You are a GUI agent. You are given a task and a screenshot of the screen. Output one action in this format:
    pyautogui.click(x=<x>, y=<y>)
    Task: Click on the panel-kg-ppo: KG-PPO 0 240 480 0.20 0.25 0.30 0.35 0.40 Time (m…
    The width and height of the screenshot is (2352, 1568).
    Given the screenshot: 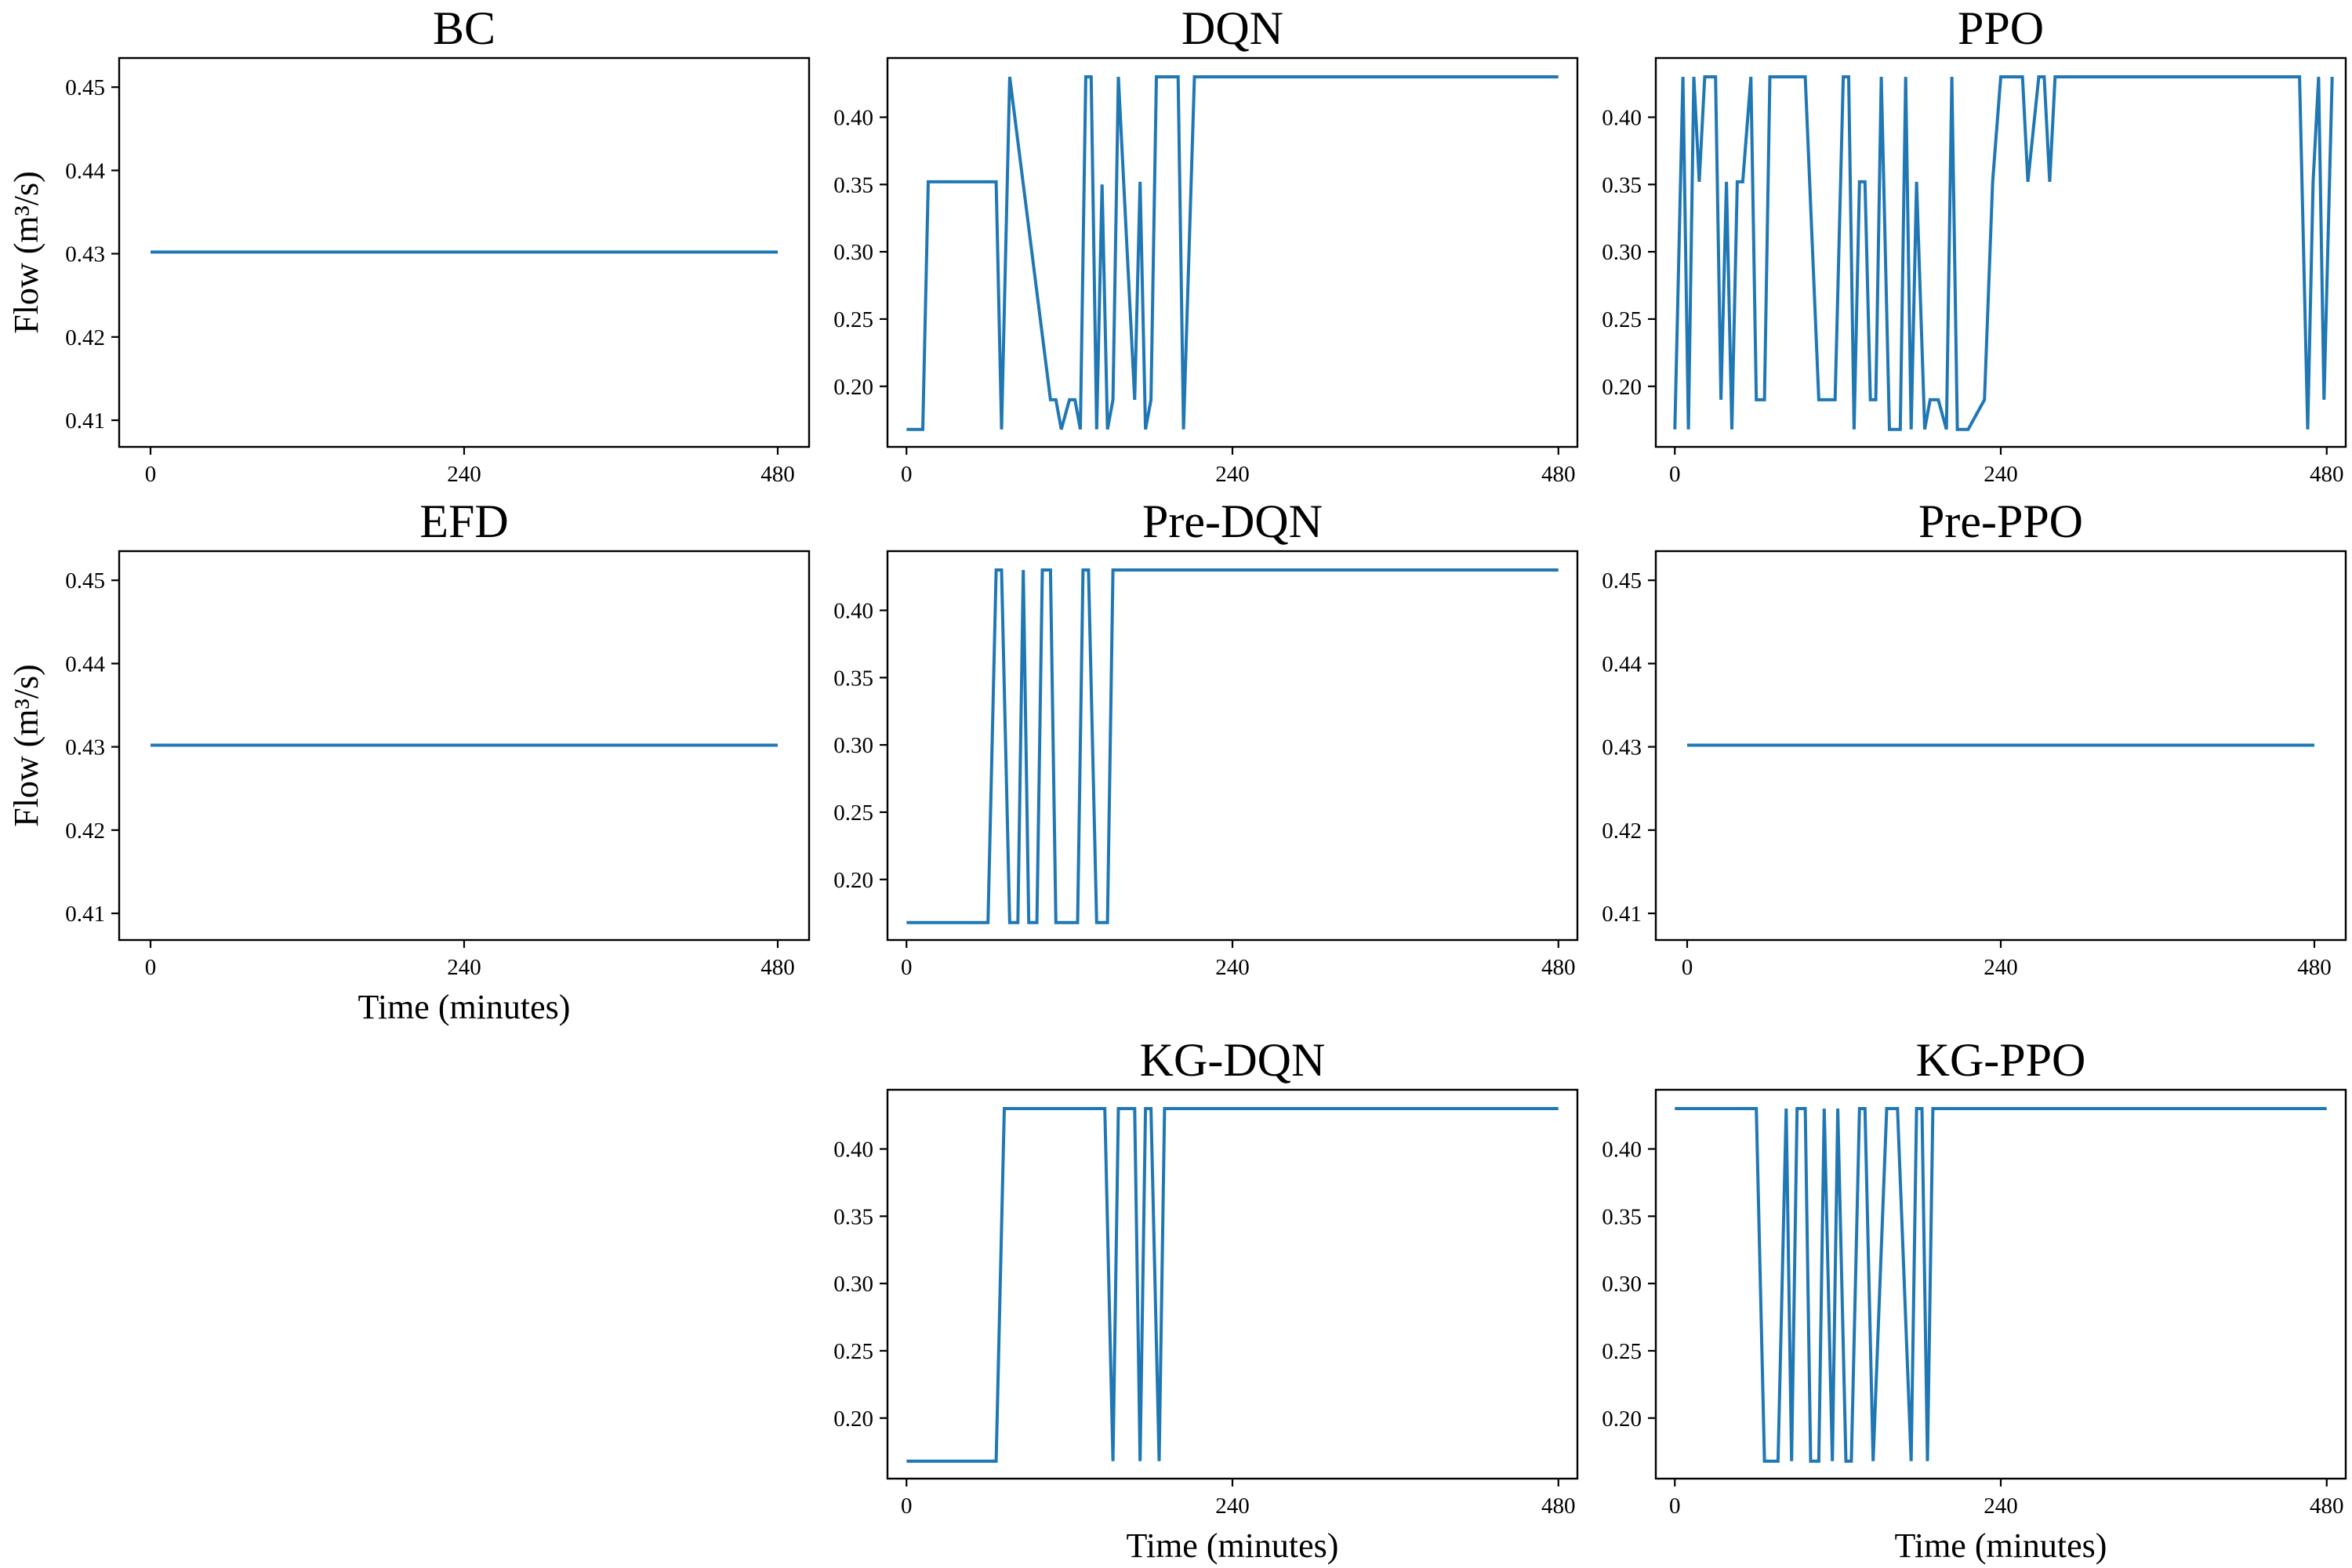 What is the action you would take?
    pyautogui.click(x=1974, y=1299)
    